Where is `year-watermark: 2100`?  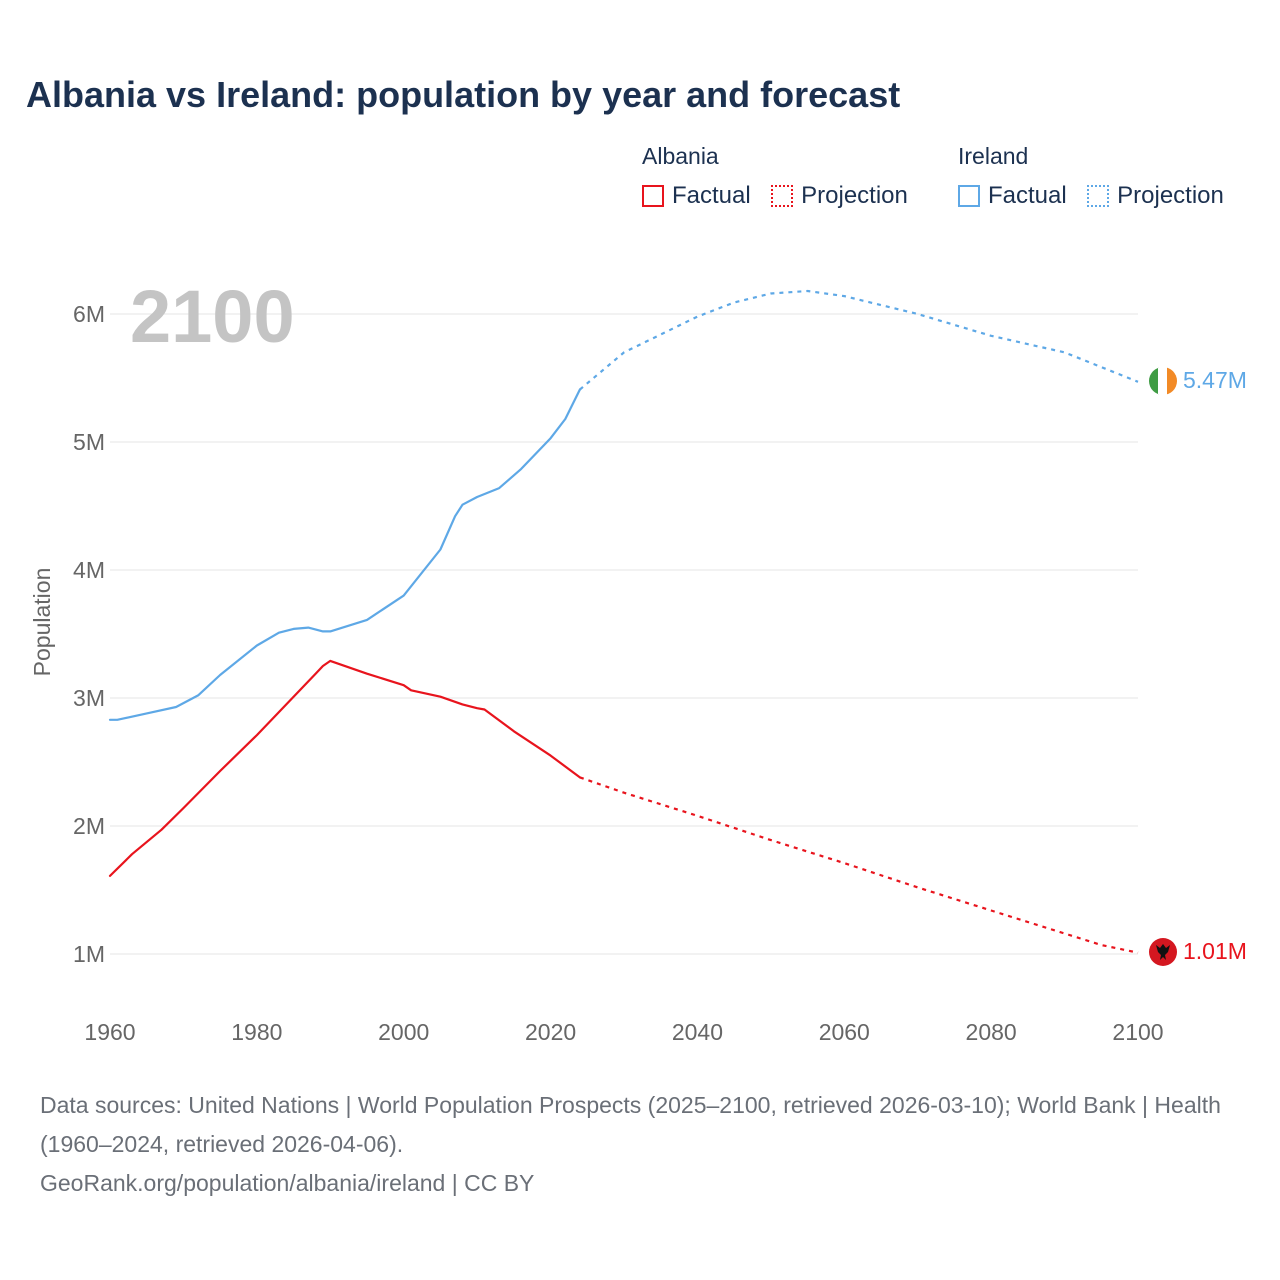
year-watermark: 2100 is located at coordinates (212, 316).